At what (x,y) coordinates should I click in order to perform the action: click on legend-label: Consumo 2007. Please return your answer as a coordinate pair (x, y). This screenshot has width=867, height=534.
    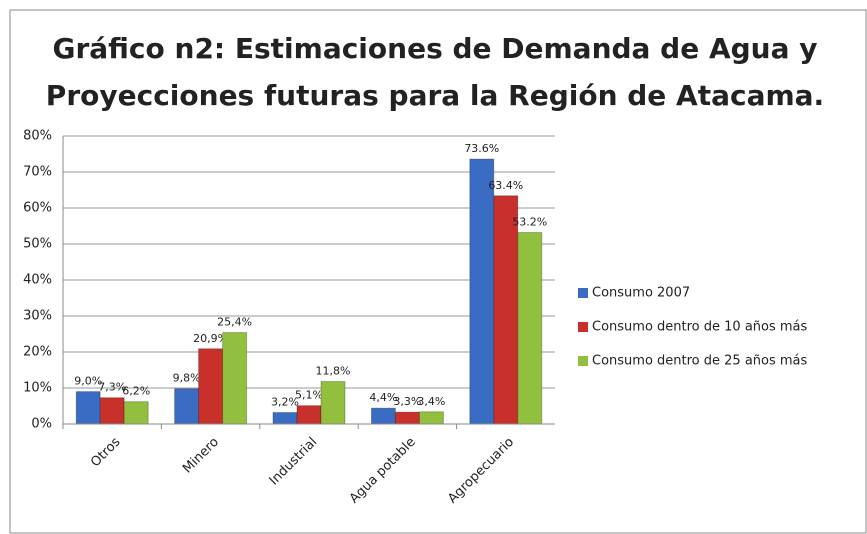
    Looking at the image, I should click on (641, 293).